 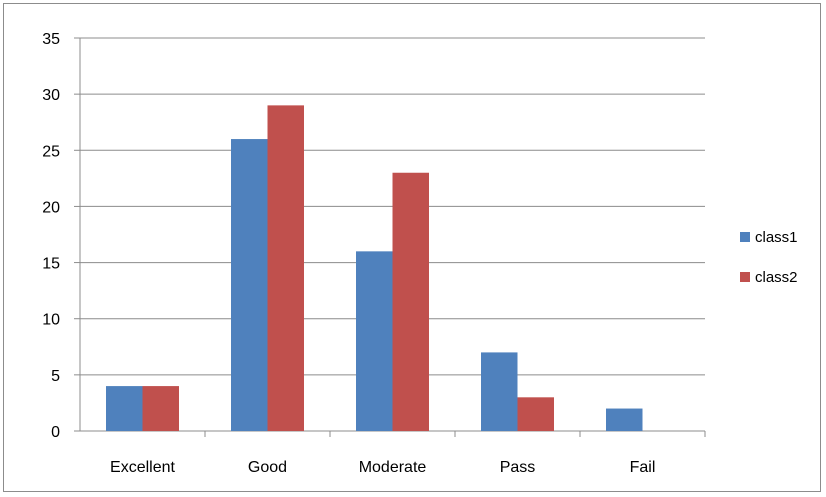 What do you see at coordinates (55, 376) in the screenshot?
I see `y-tick-label: 5` at bounding box center [55, 376].